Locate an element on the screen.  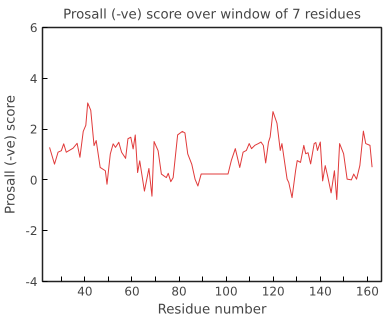
chart-title: Prosall (-ve) score over window of 7 residues is located at coordinates (212, 15).